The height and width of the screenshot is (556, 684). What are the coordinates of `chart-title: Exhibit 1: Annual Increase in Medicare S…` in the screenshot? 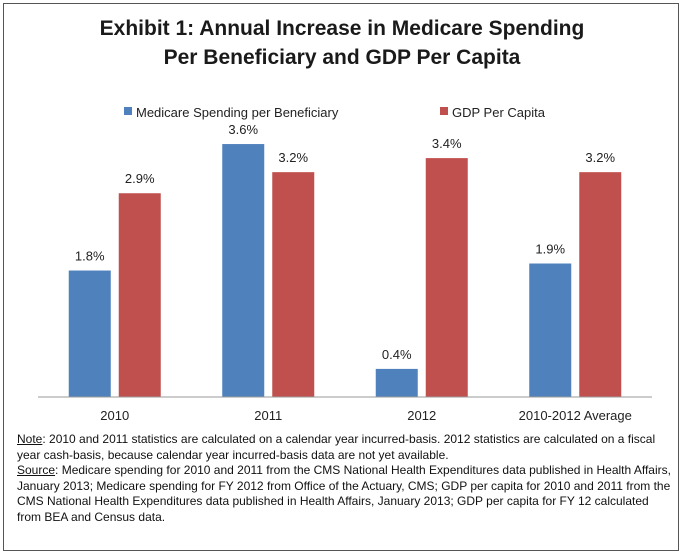 It's located at (342, 43).